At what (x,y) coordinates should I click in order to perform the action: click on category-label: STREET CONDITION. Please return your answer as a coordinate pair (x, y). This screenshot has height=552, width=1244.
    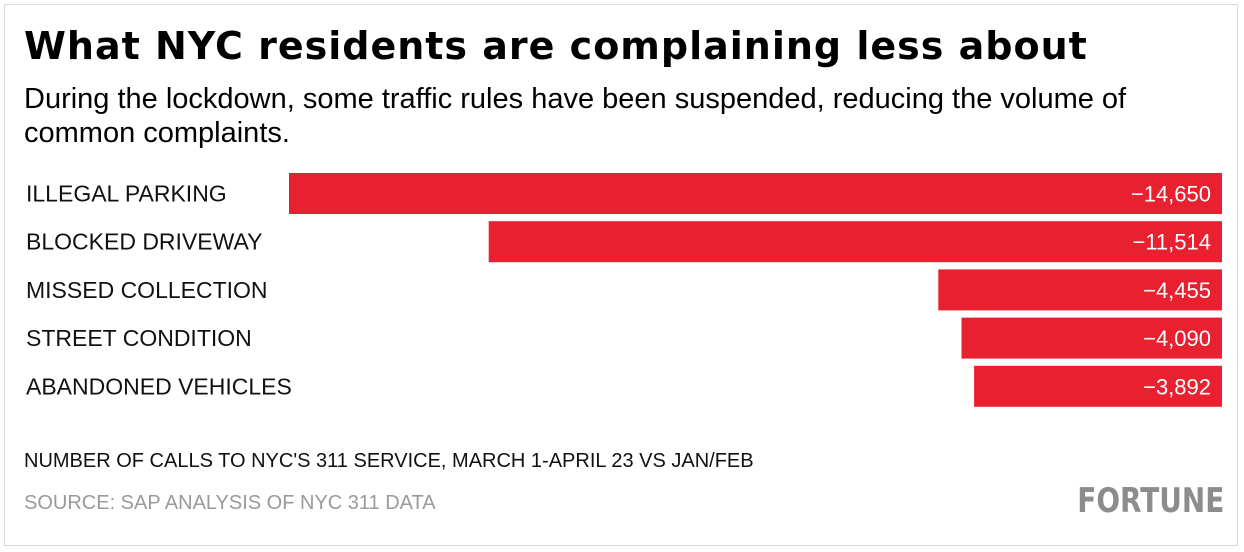
    Looking at the image, I should click on (139, 338).